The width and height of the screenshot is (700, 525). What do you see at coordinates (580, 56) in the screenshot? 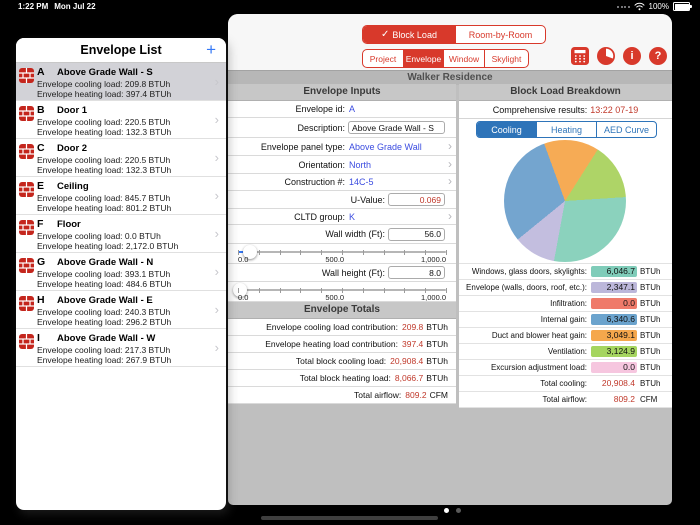
I see `calculator-icon` at bounding box center [580, 56].